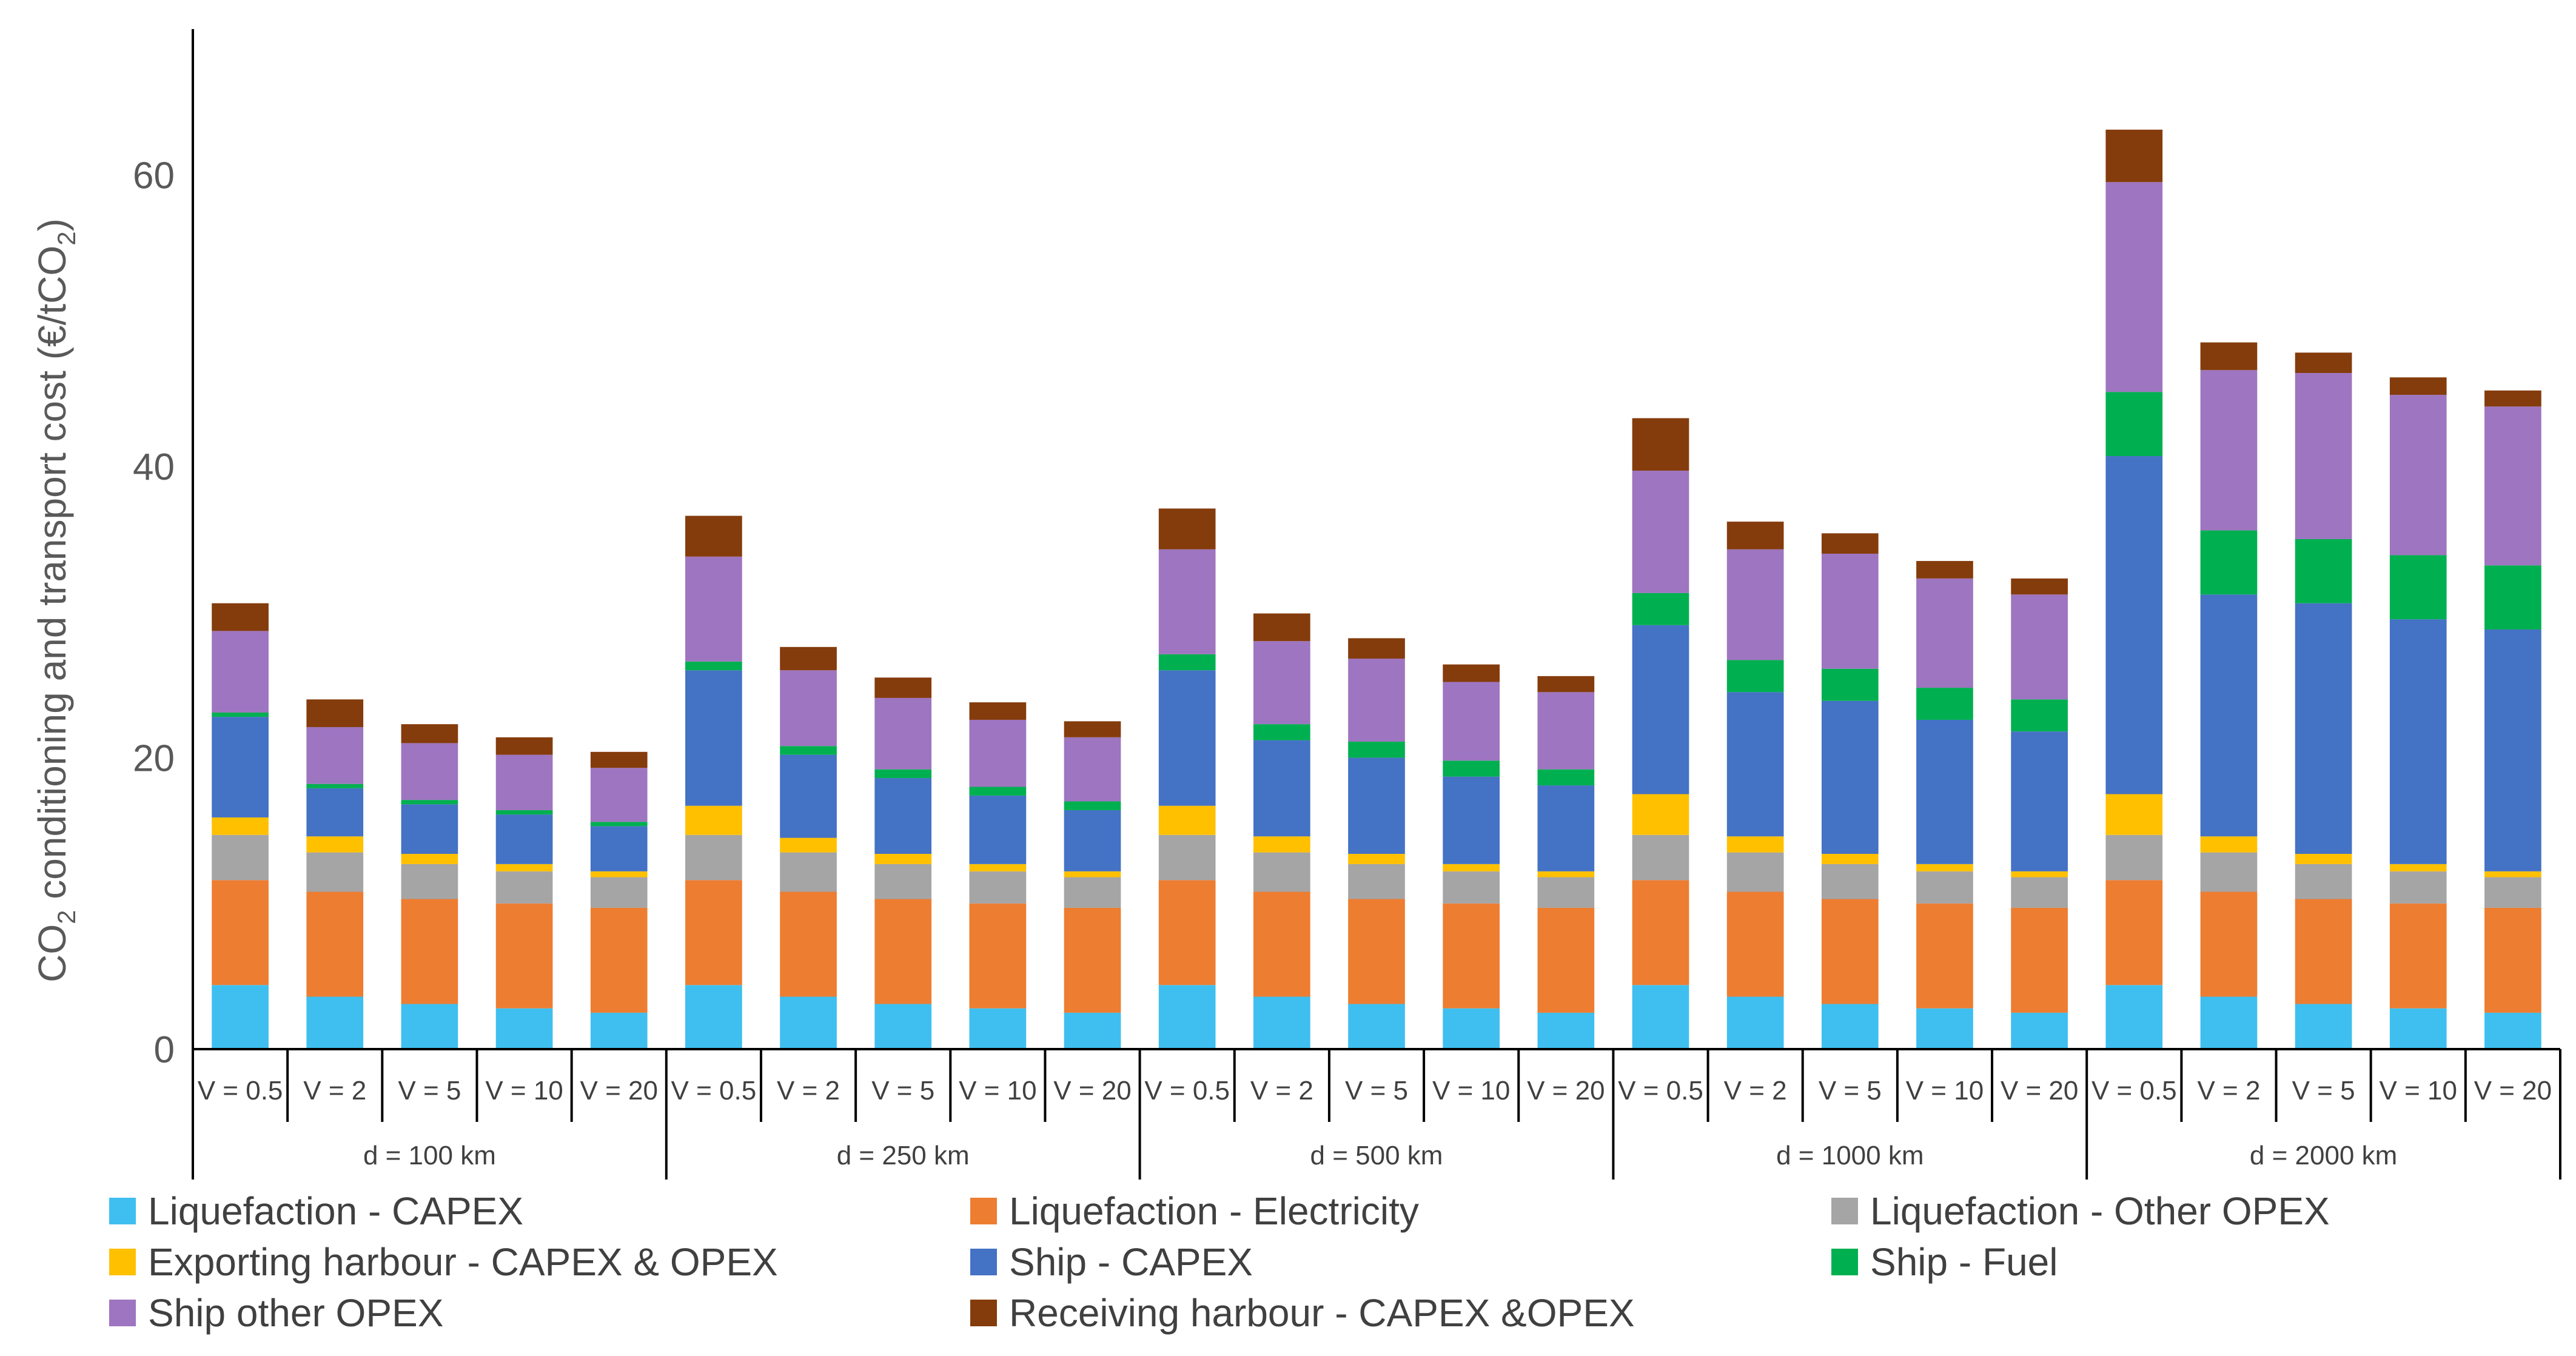 Image resolution: width=2576 pixels, height=1356 pixels. What do you see at coordinates (154, 758) in the screenshot?
I see `y-tick-label: 20` at bounding box center [154, 758].